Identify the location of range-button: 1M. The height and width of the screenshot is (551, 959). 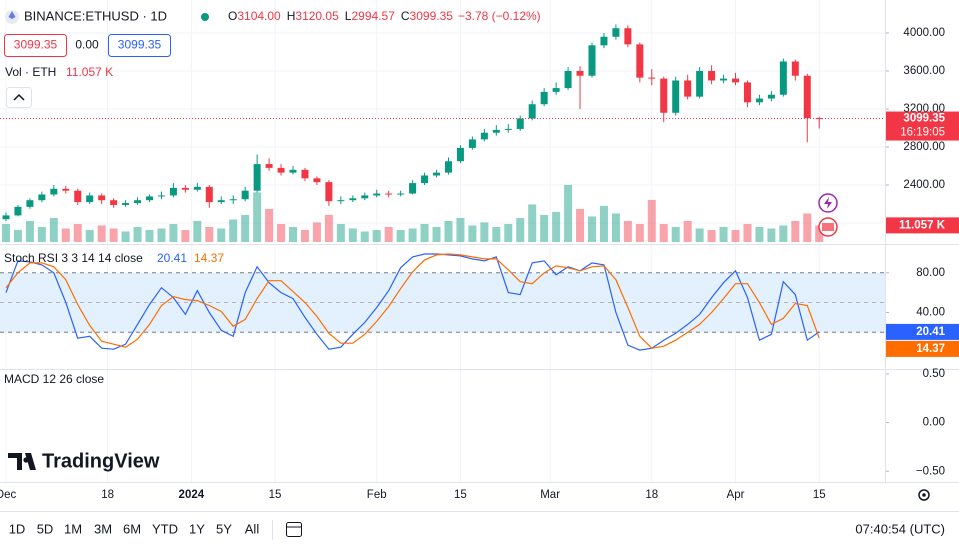
(73, 528).